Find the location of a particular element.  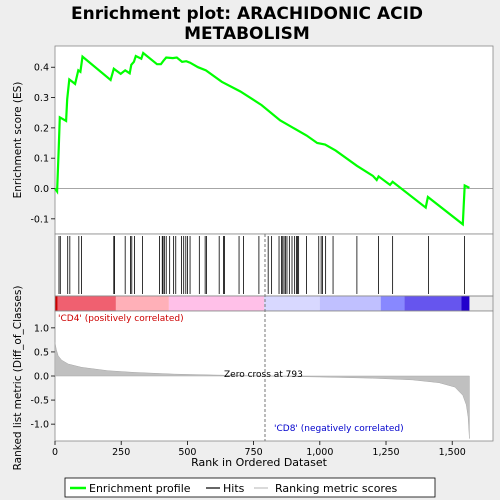

metric-y-axis-label: Ranked list metric (Diff_of_Classes) is located at coordinates (18, 378).